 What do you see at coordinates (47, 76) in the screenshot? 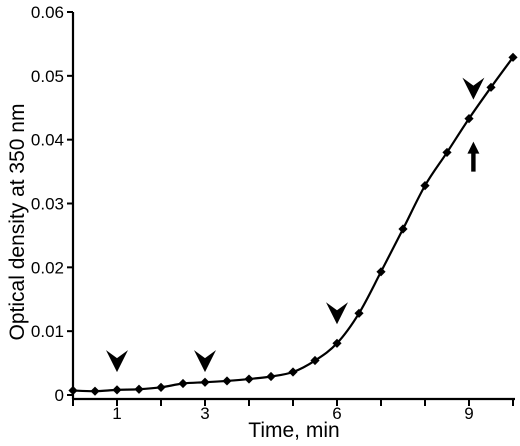
I see `y-tick-label: 0.05` at bounding box center [47, 76].